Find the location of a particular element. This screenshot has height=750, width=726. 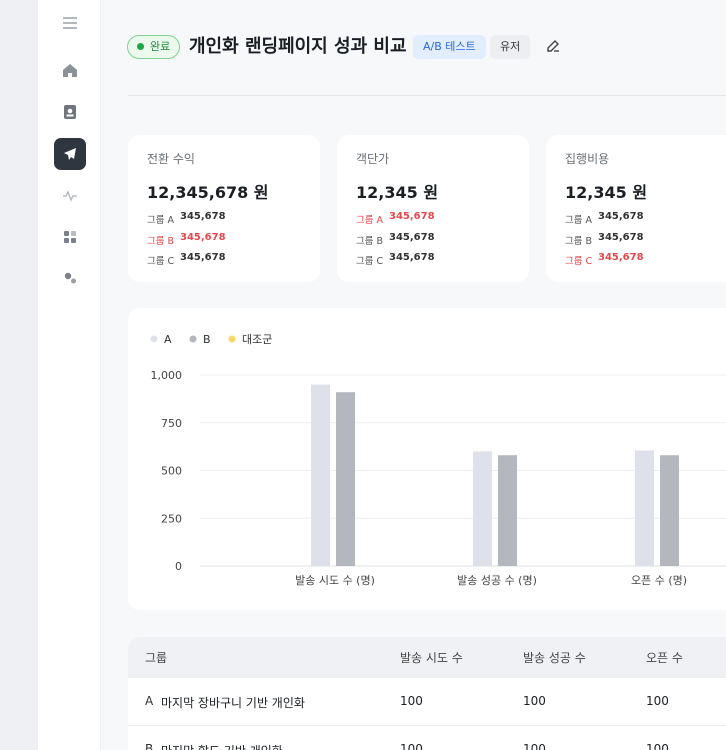

column-header: 오픈 수 is located at coordinates (664, 658).